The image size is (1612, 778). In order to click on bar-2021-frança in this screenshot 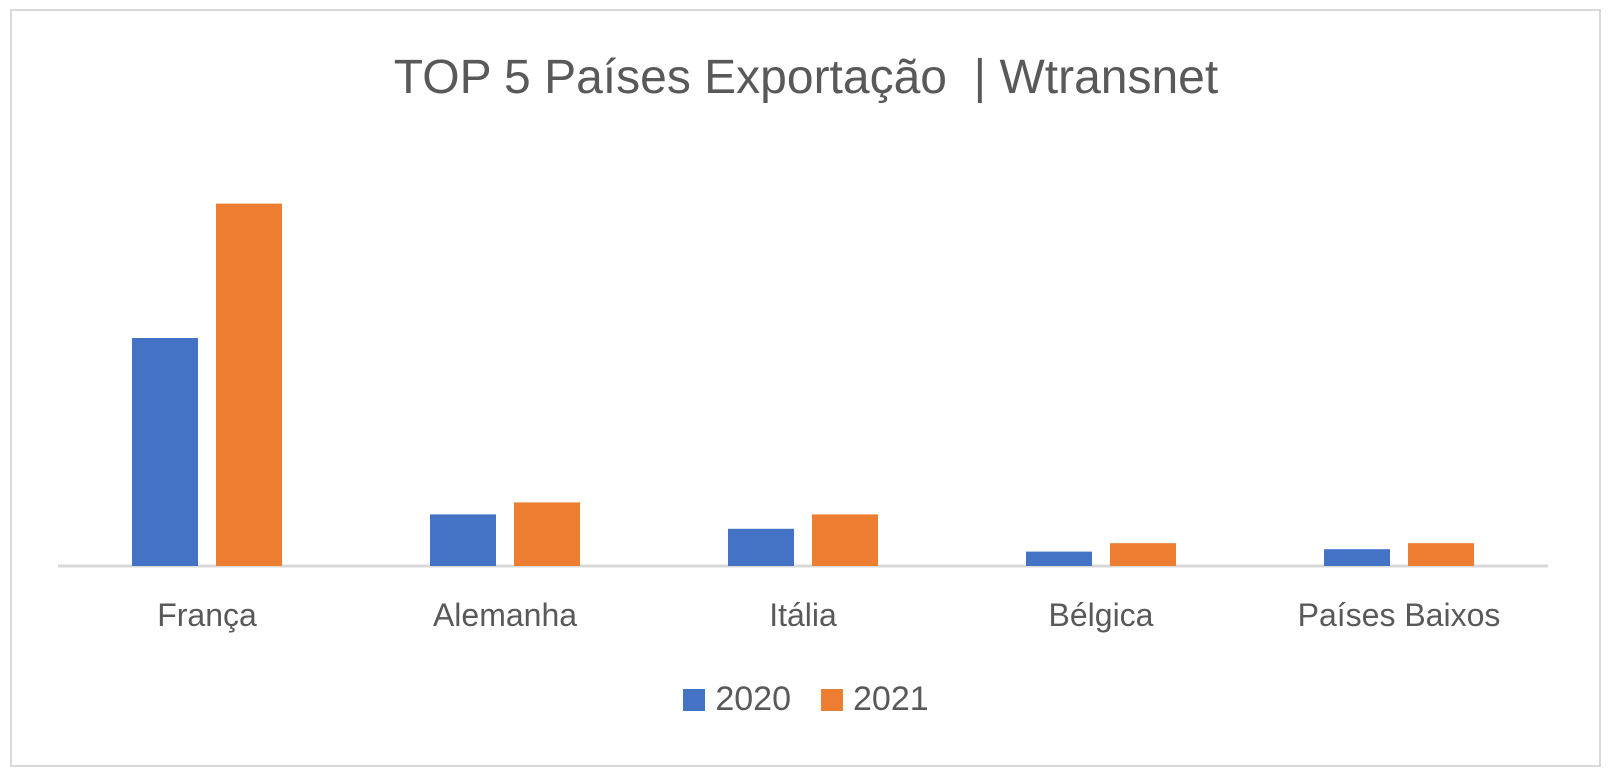, I will do `click(249, 384)`.